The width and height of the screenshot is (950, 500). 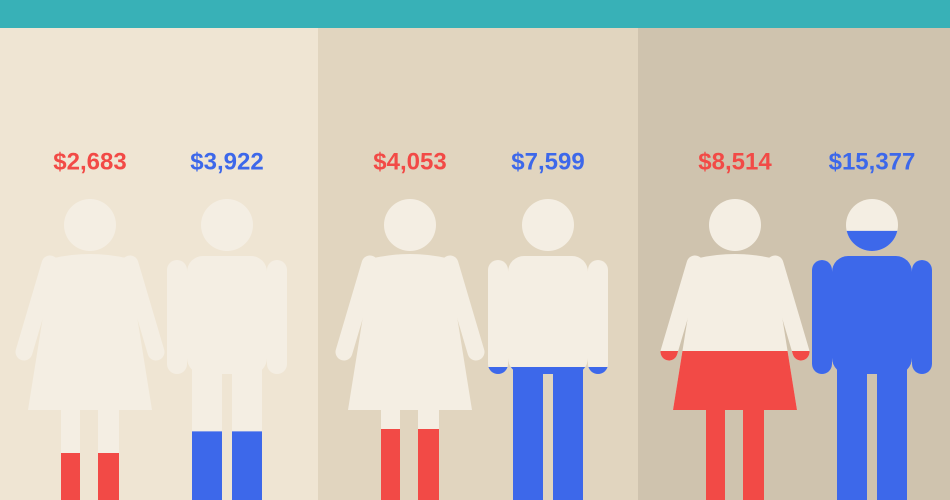 What do you see at coordinates (475, 14) in the screenshot?
I see `header-bar` at bounding box center [475, 14].